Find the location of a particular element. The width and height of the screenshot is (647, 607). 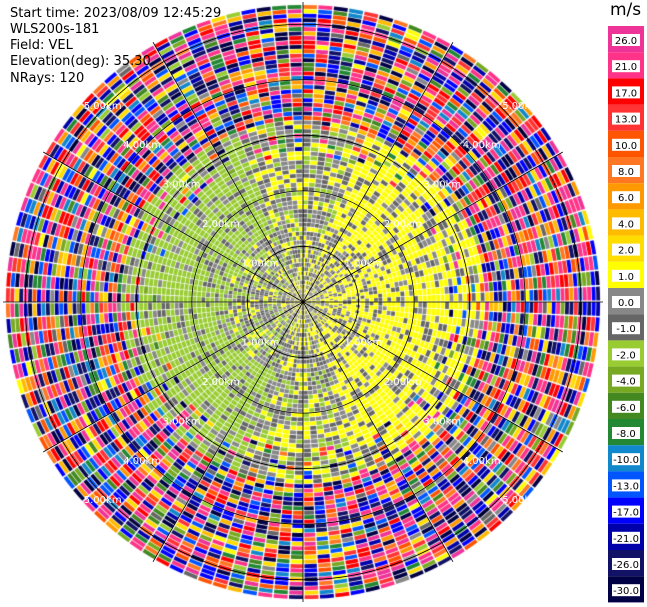

colorbar-tick-label: -10.0 is located at coordinates (626, 460).